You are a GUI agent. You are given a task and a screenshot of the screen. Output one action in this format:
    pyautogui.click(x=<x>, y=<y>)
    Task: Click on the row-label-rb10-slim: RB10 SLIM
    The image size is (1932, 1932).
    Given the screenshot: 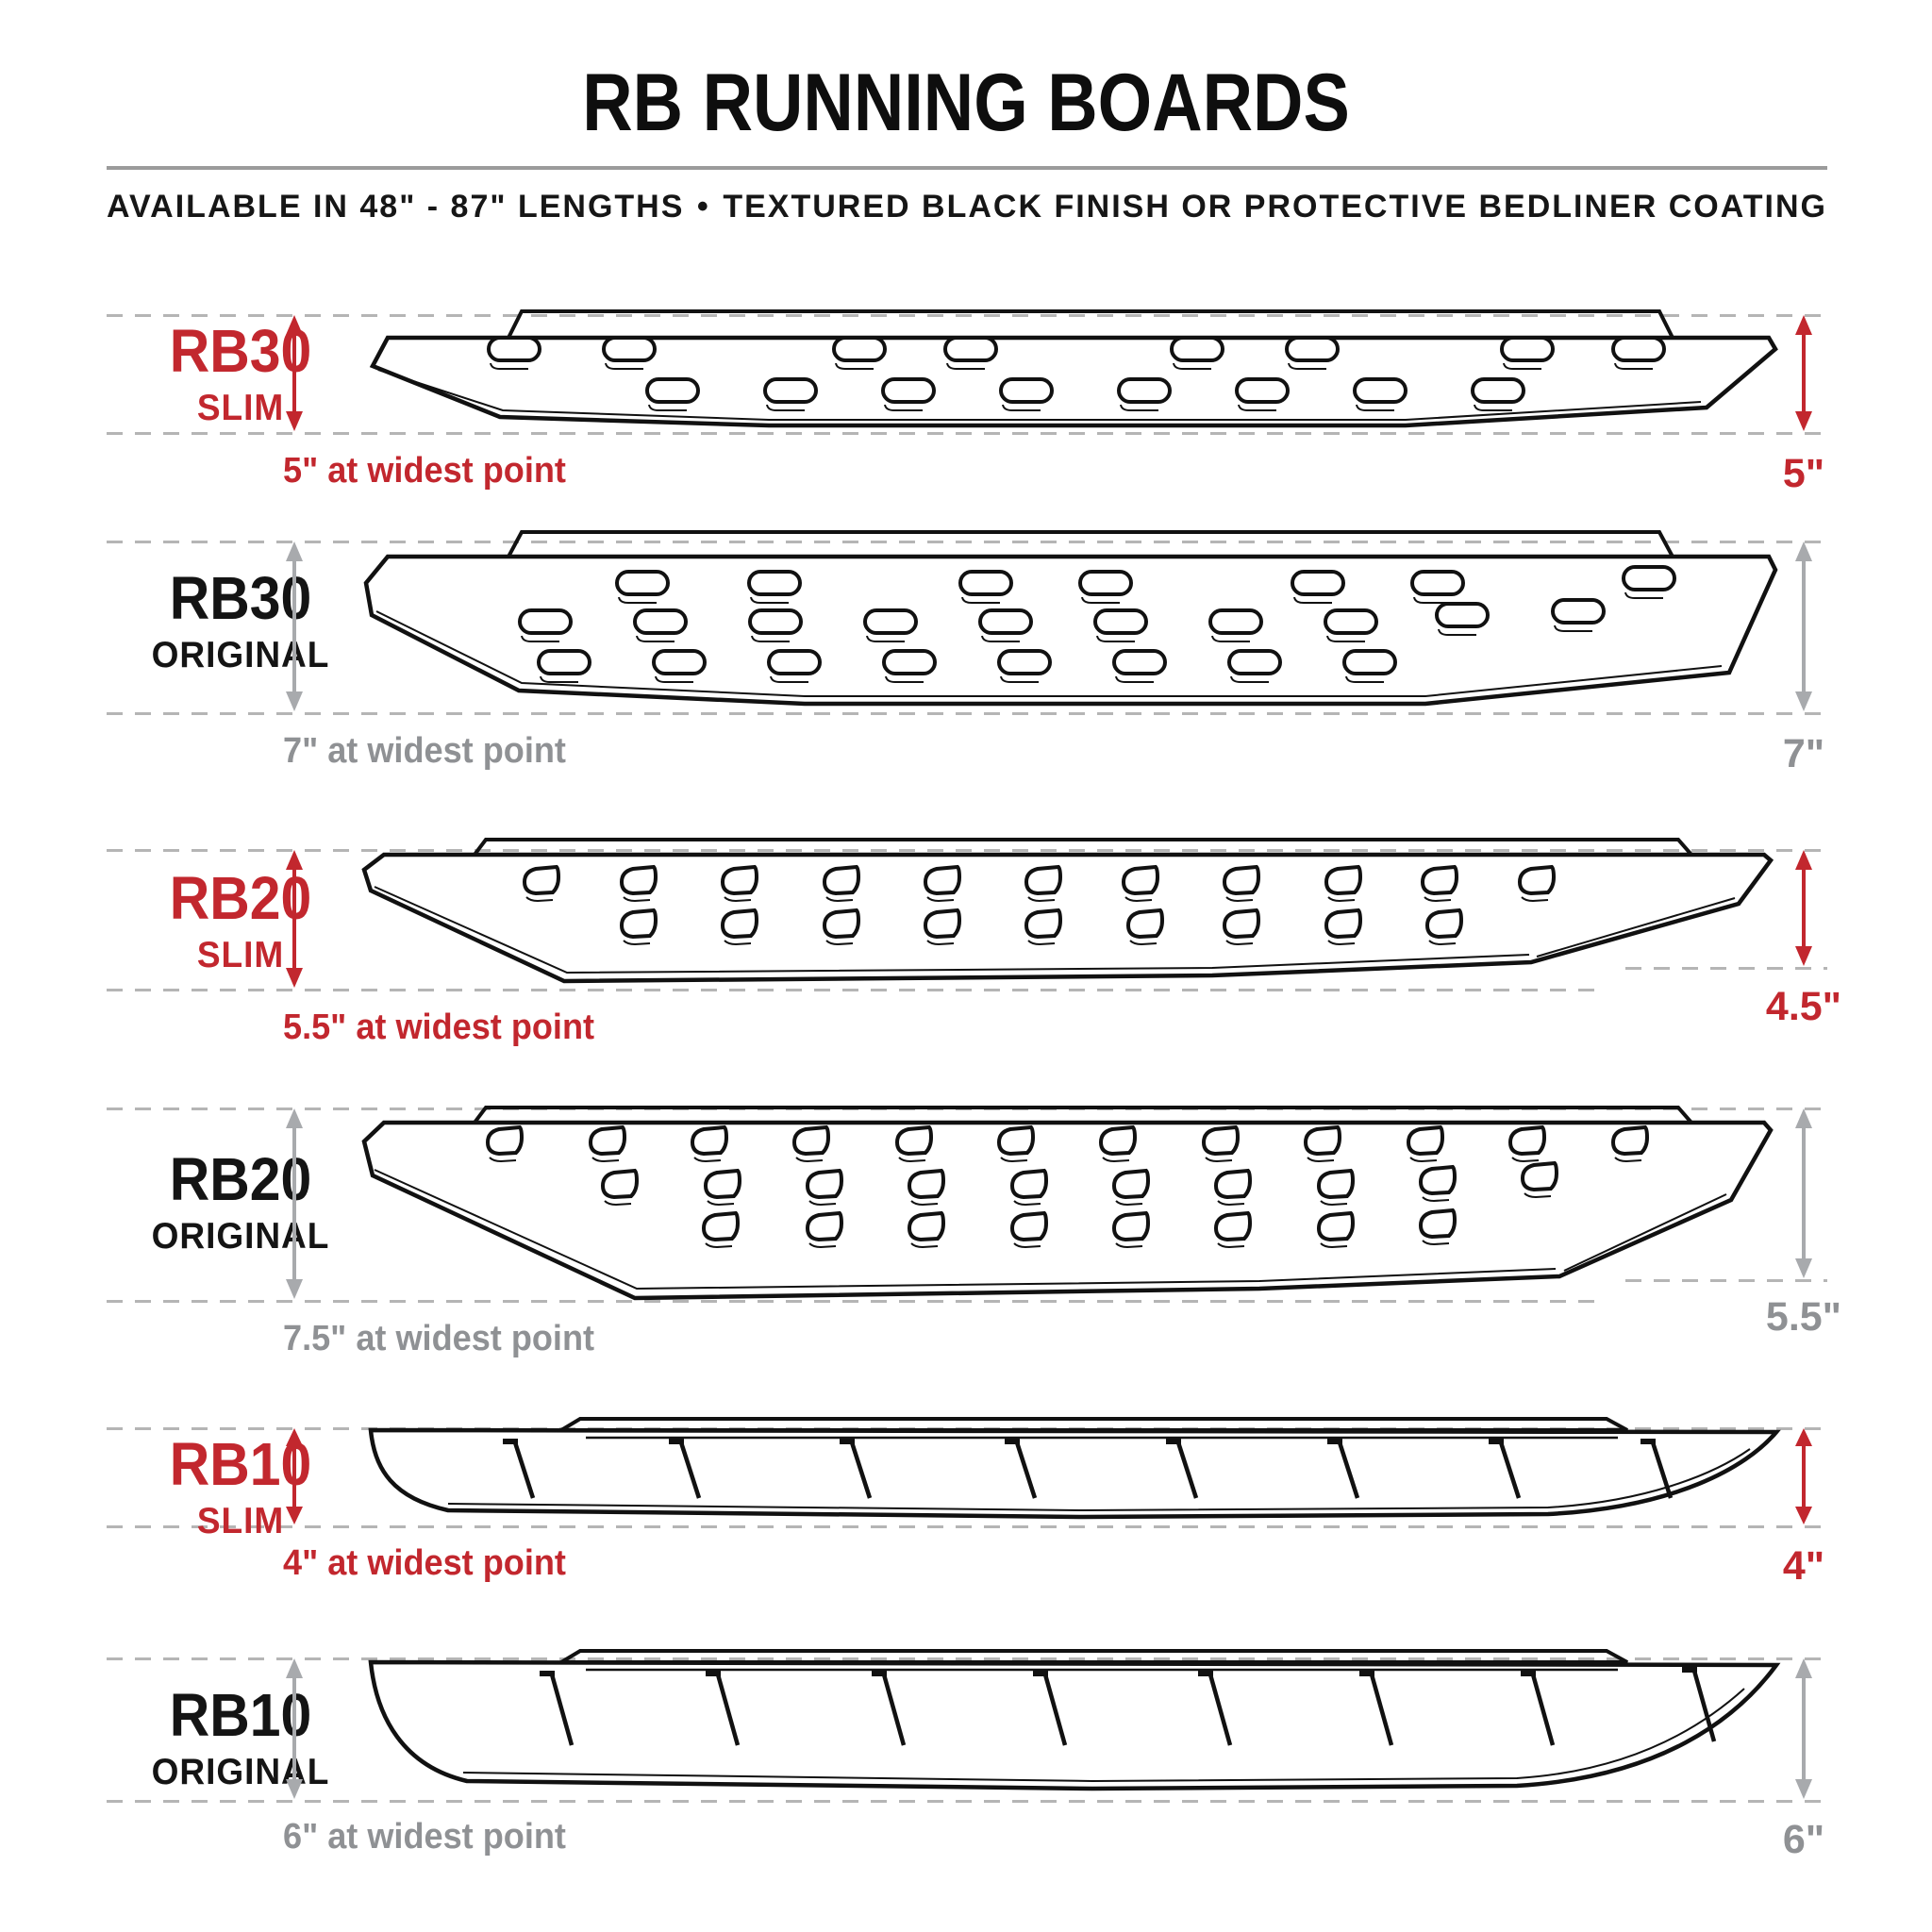 What is the action you would take?
    pyautogui.click(x=240, y=1488)
    